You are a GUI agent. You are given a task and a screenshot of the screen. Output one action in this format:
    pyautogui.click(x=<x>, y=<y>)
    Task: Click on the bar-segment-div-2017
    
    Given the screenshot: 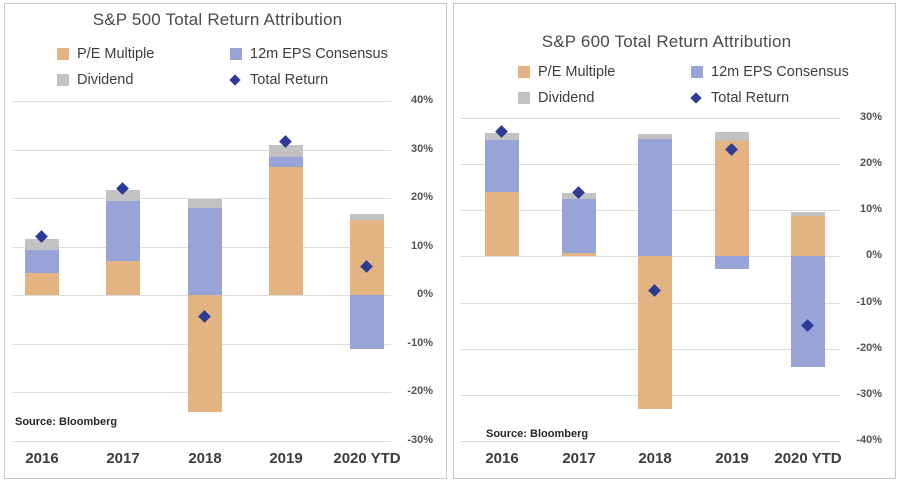 What is the action you would take?
    pyautogui.click(x=123, y=195)
    